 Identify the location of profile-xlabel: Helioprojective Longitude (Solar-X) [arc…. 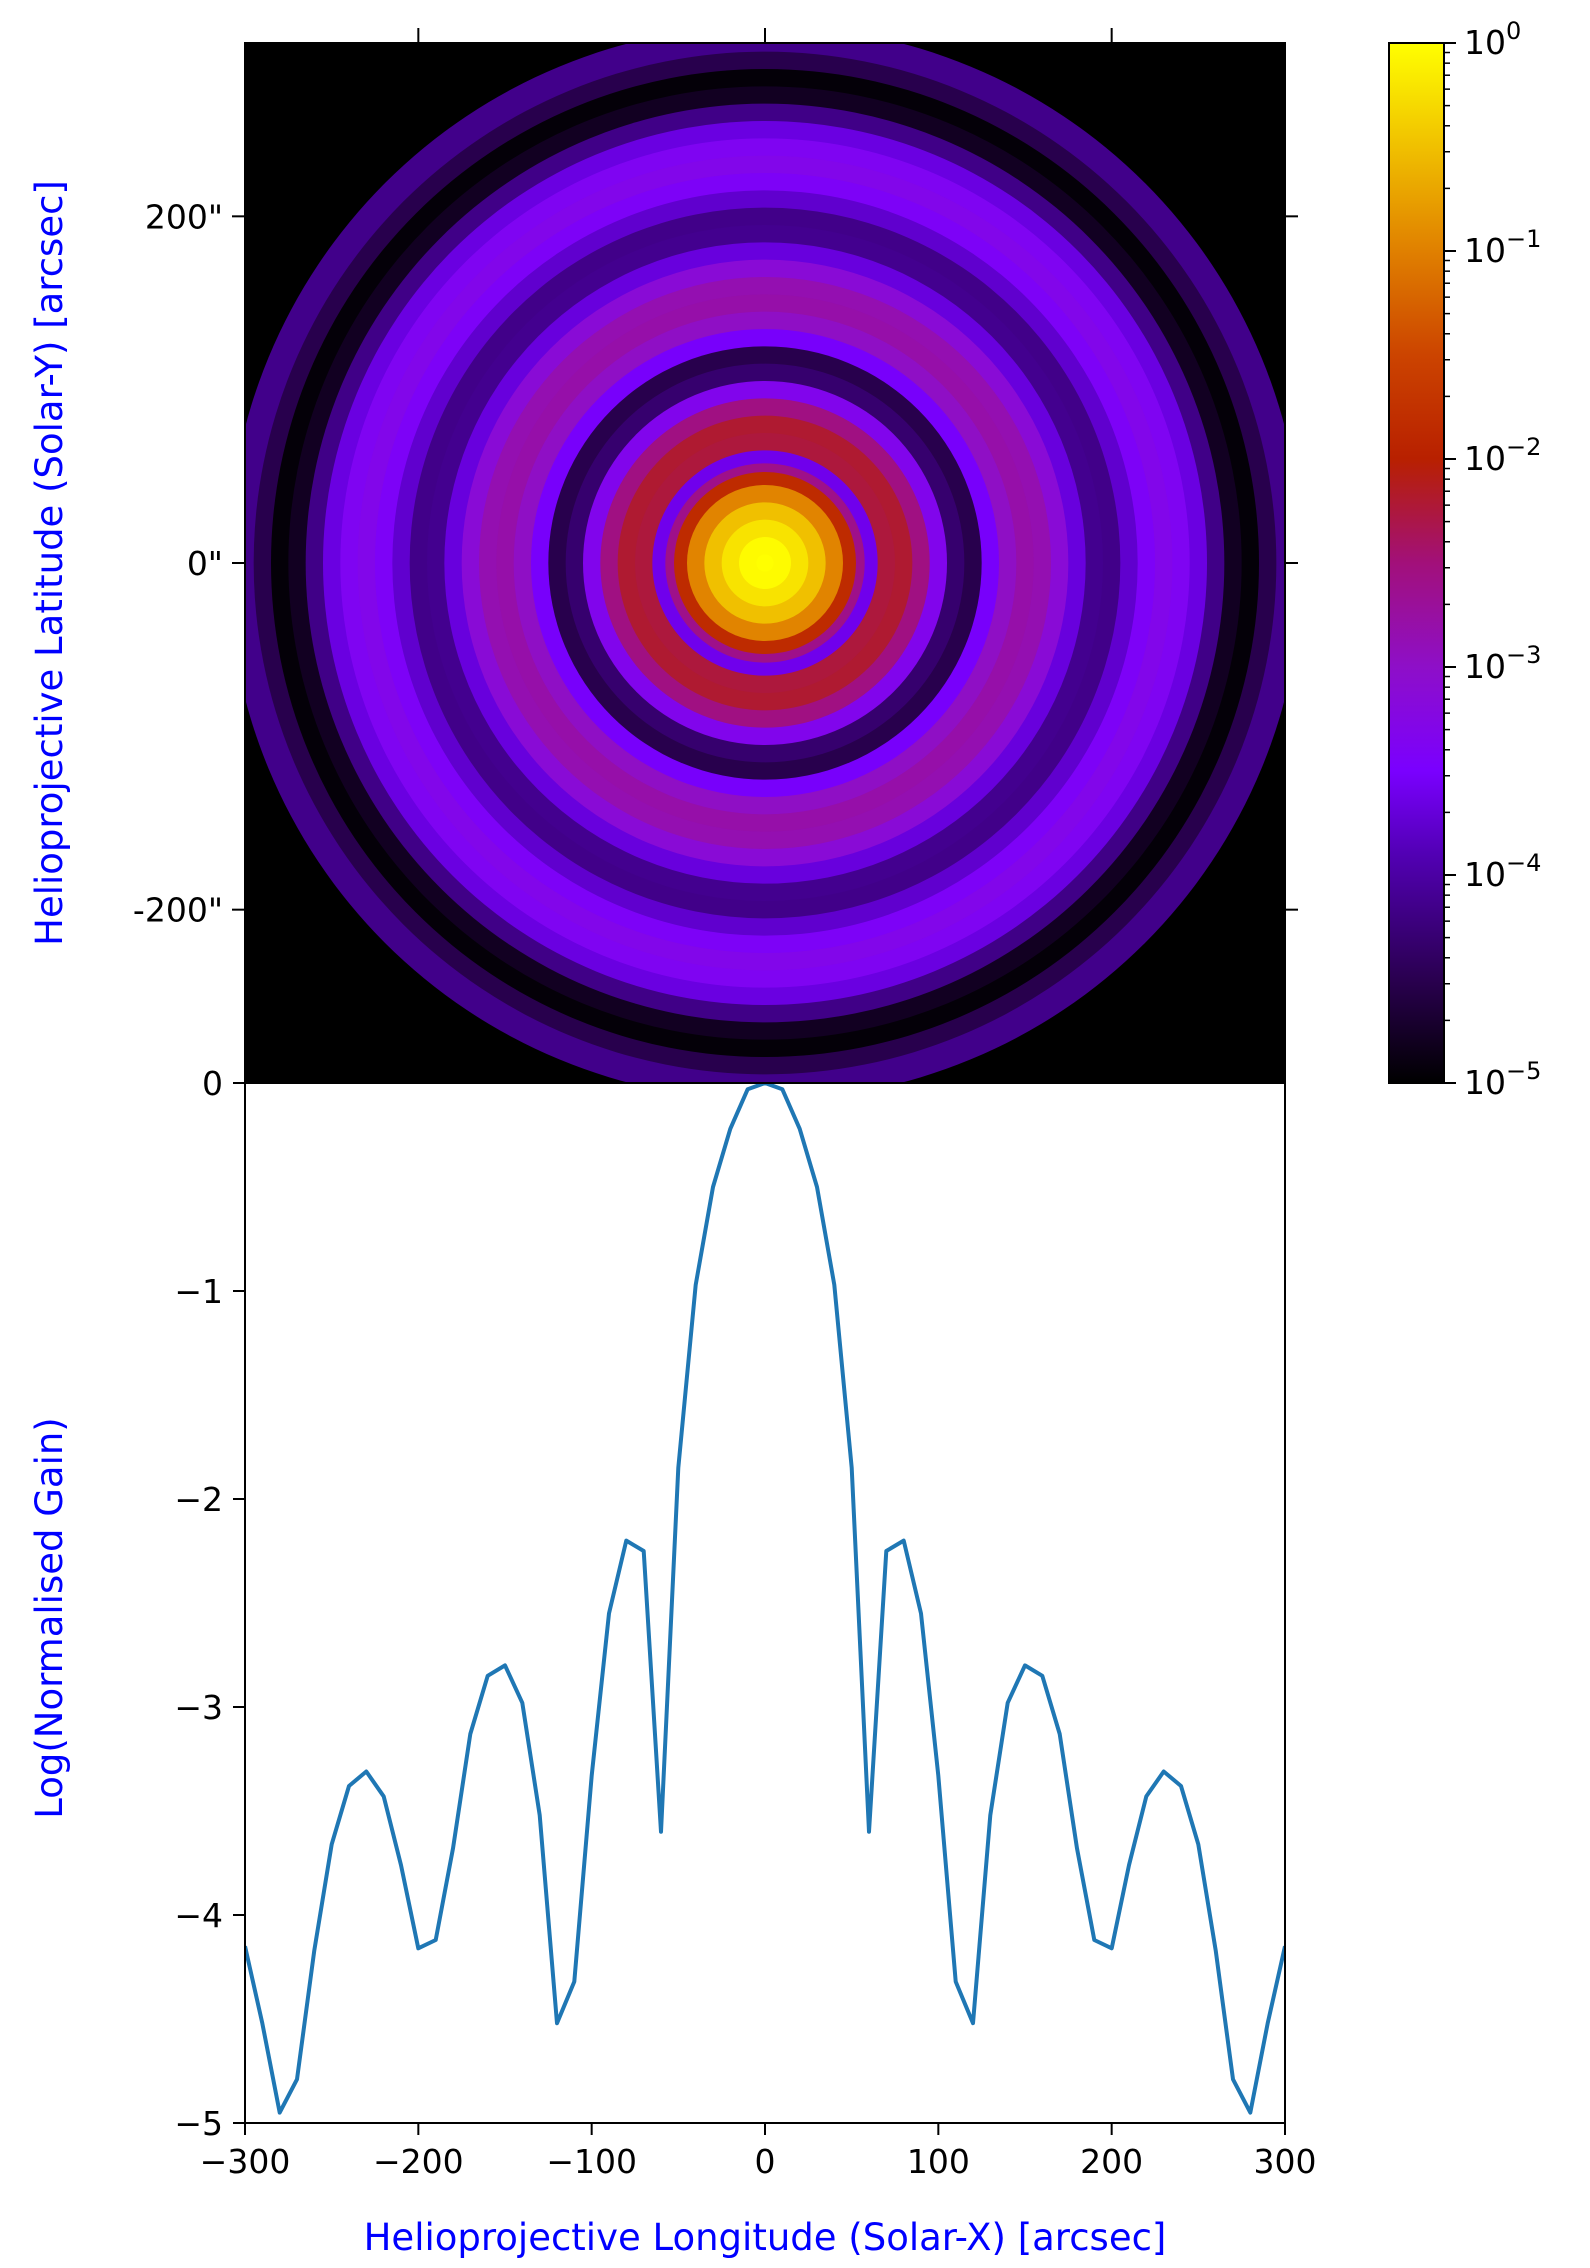
(765, 2237).